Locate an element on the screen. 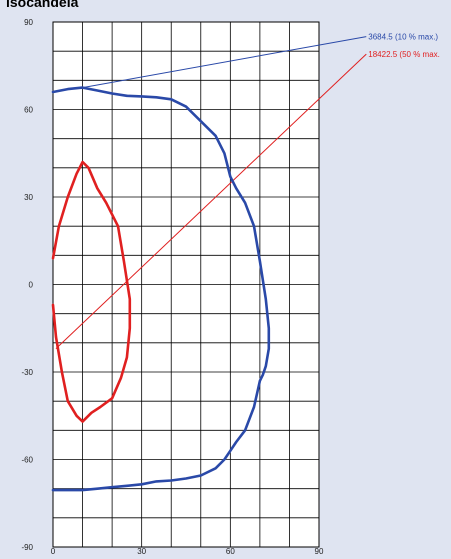 This screenshot has height=559, width=451. annotation-label-50pct: 18422.5 (50 % max. is located at coordinates (404, 54).